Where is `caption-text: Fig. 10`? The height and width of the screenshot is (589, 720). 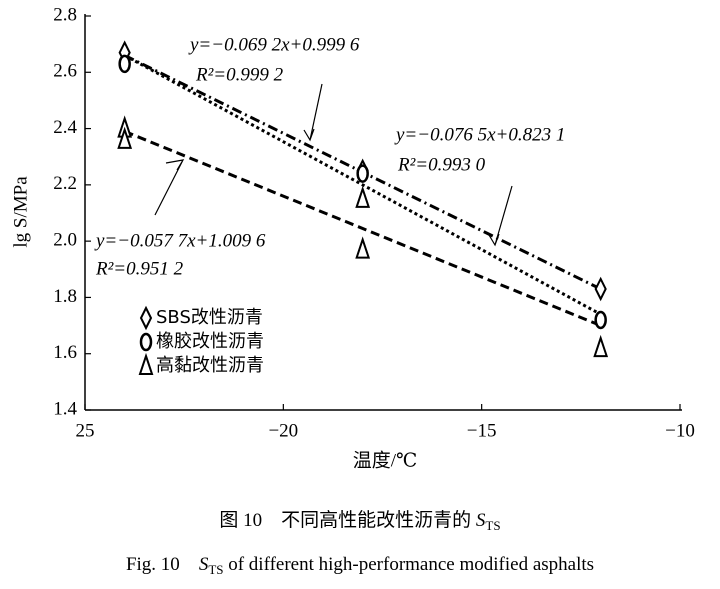
caption-text: Fig. 10 is located at coordinates (162, 564).